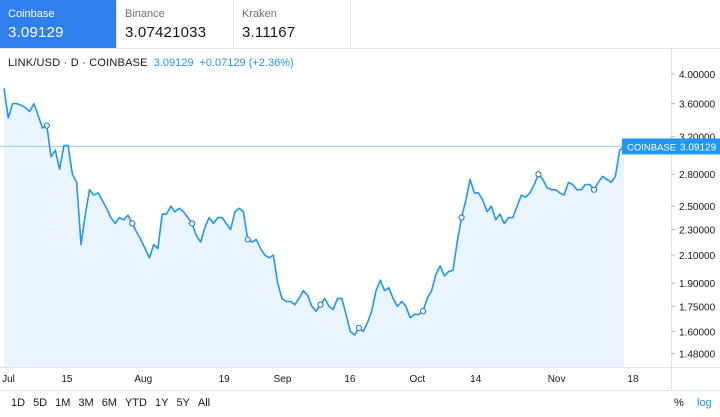 Image resolution: width=720 pixels, height=417 pixels. I want to click on tab-price: 3.09129, so click(36, 32).